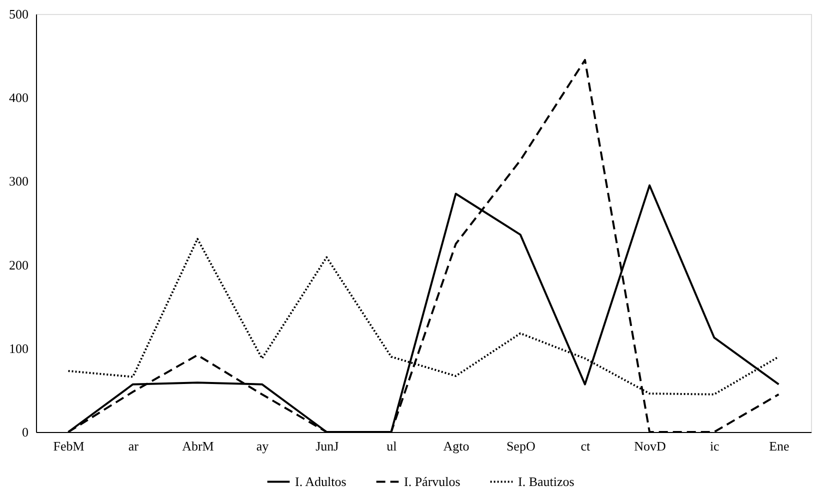 This screenshot has width=831, height=504. What do you see at coordinates (198, 446) in the screenshot?
I see `x-tick-label: AbrM` at bounding box center [198, 446].